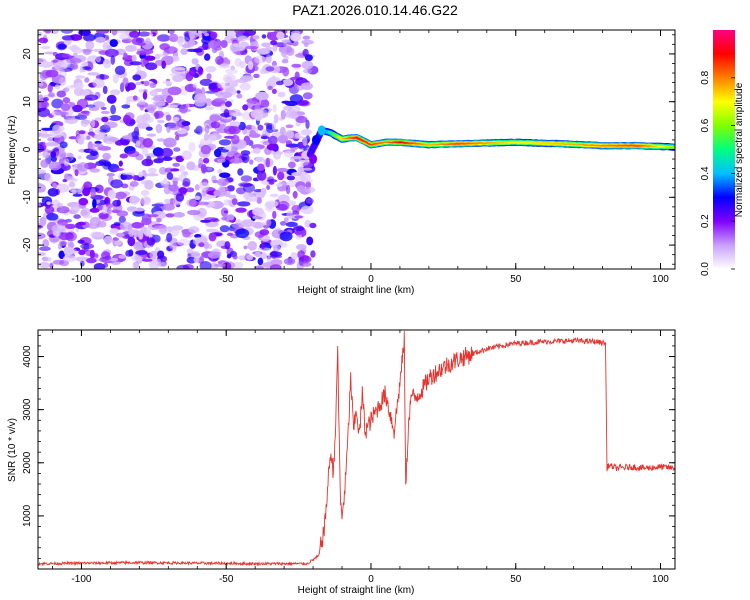 Image resolution: width=750 pixels, height=600 pixels. I want to click on spectrogram-noise-blobs, so click(178, 149).